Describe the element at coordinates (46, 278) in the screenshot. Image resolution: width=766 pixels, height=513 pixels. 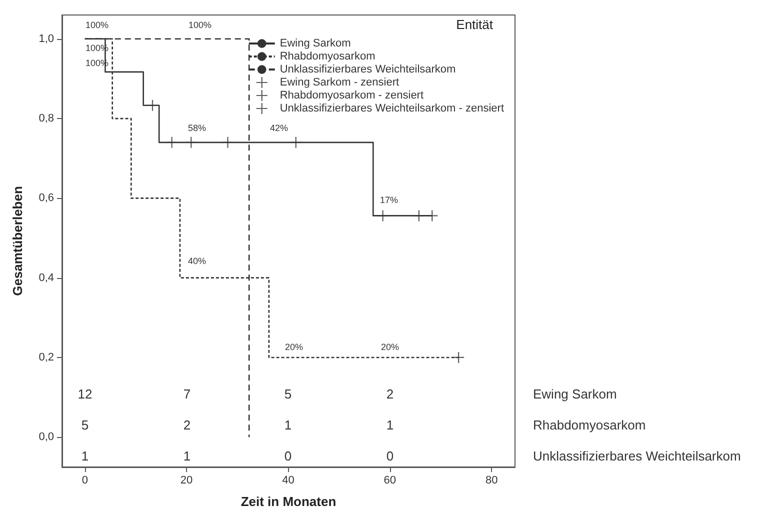
I see `y-tick-label: 0,4` at that location.